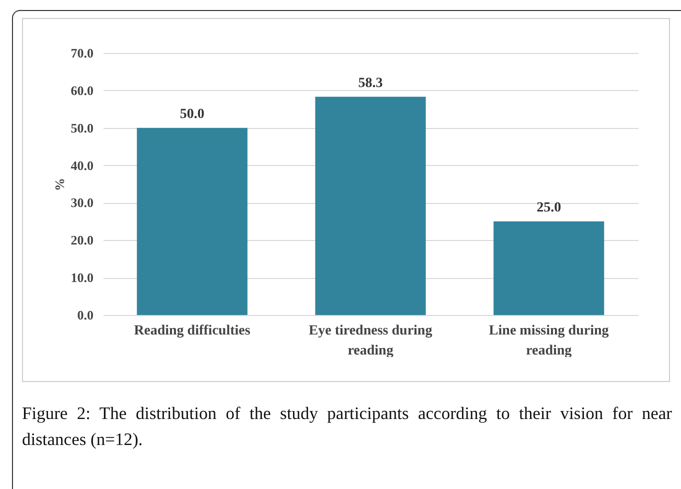  I want to click on y-tick-label: 30.0, so click(82, 202).